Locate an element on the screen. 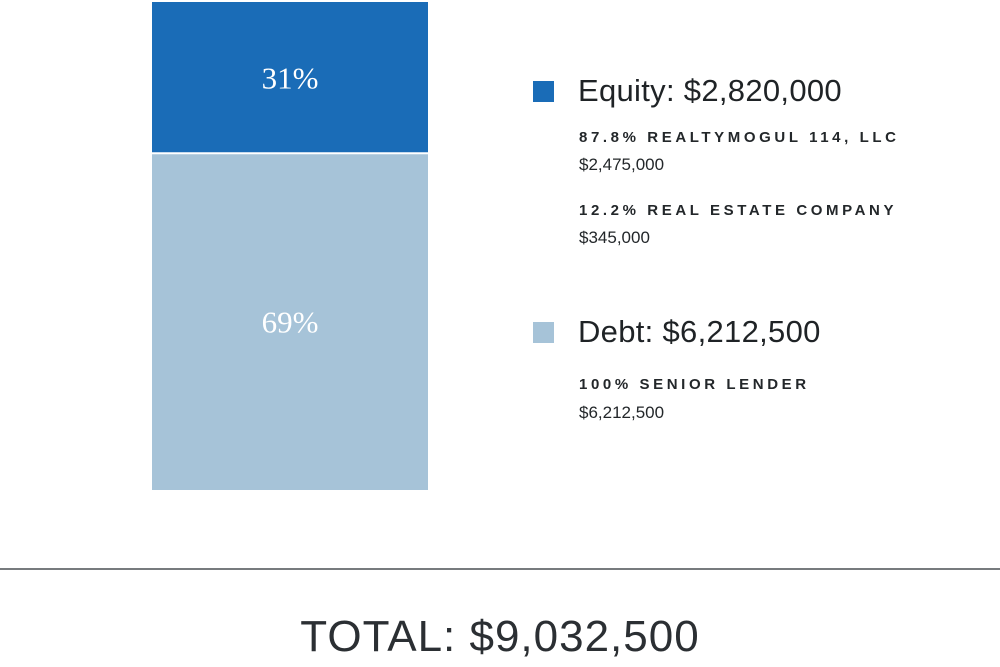  bar-label-equity: 31% is located at coordinates (290, 78).